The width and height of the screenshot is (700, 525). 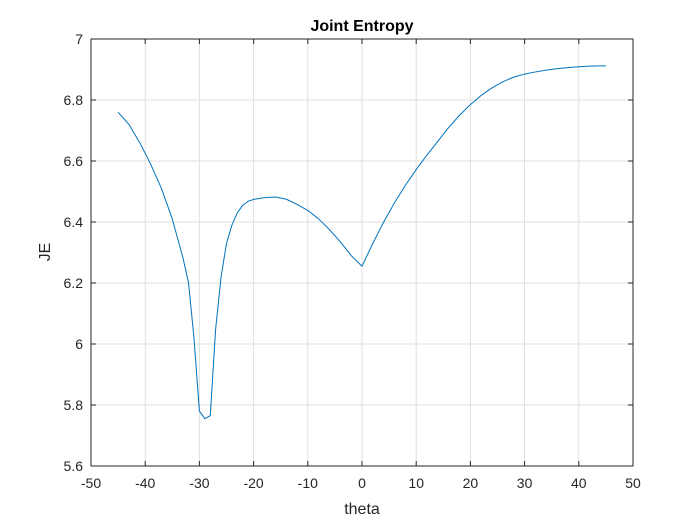 I want to click on x-axis-label: theta, so click(x=362, y=509).